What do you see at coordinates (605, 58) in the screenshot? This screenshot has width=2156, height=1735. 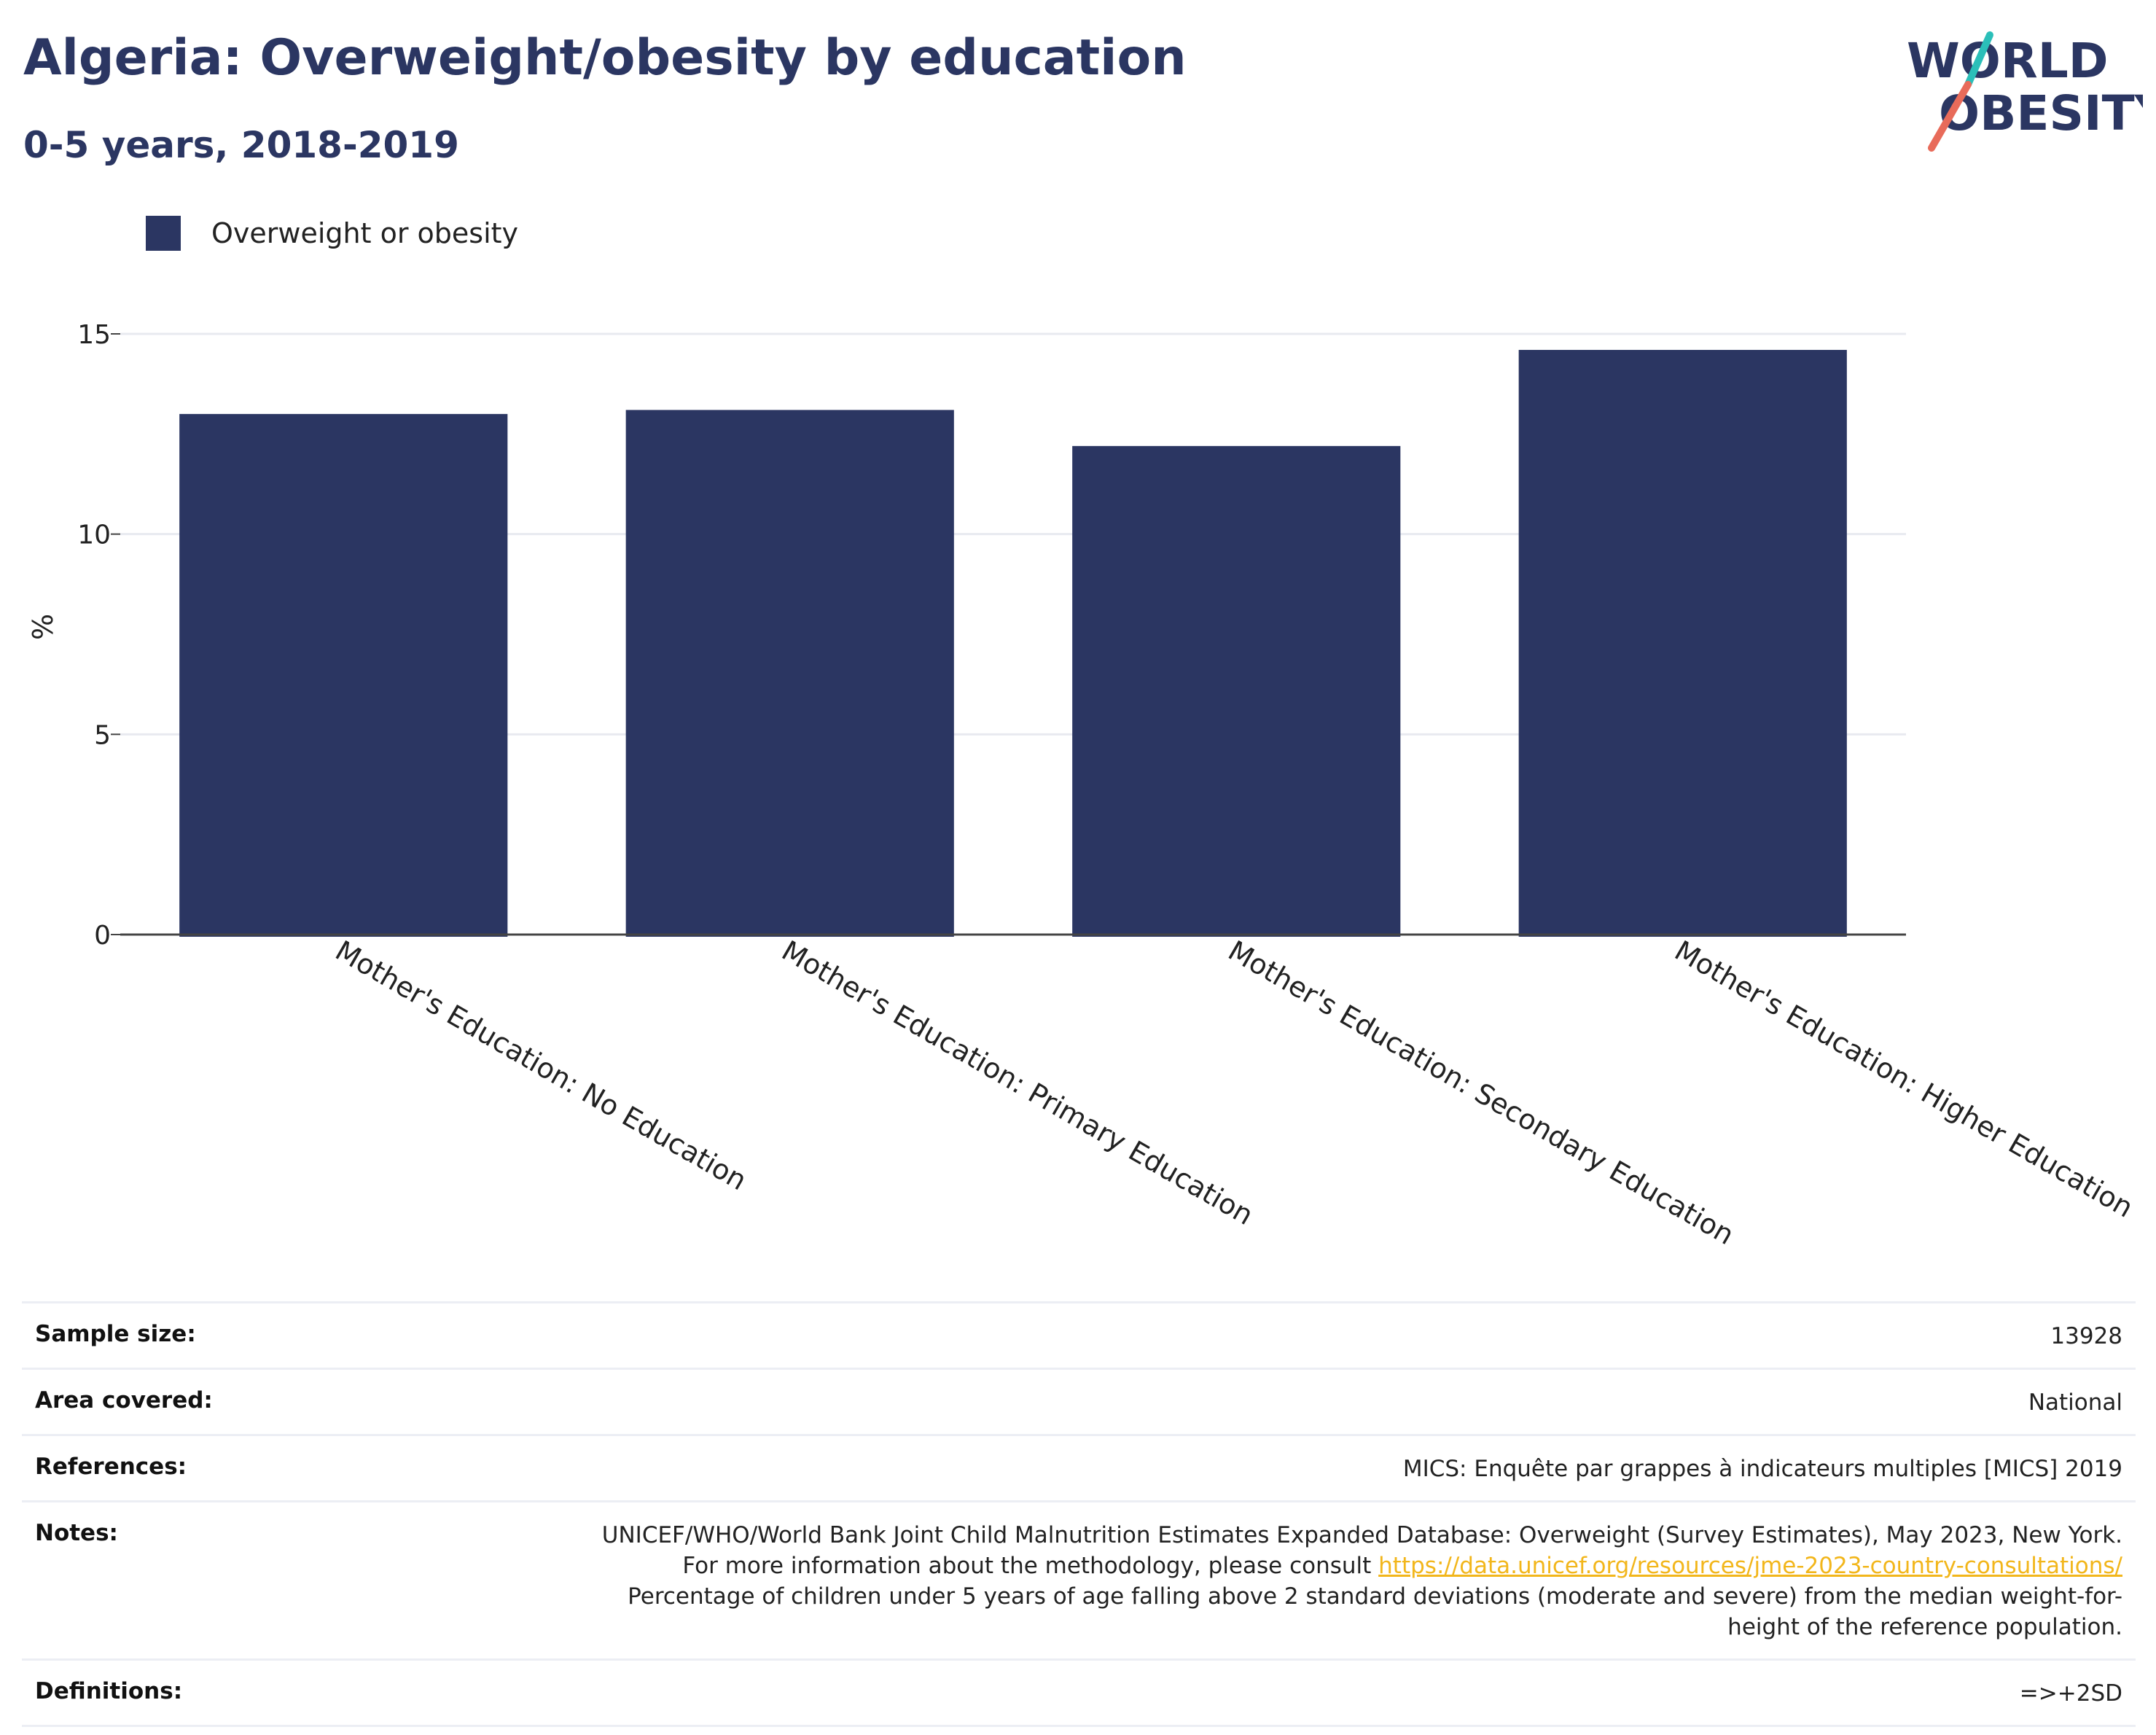 I see `chart-title: Algeria: Overweight/obesity by education` at bounding box center [605, 58].